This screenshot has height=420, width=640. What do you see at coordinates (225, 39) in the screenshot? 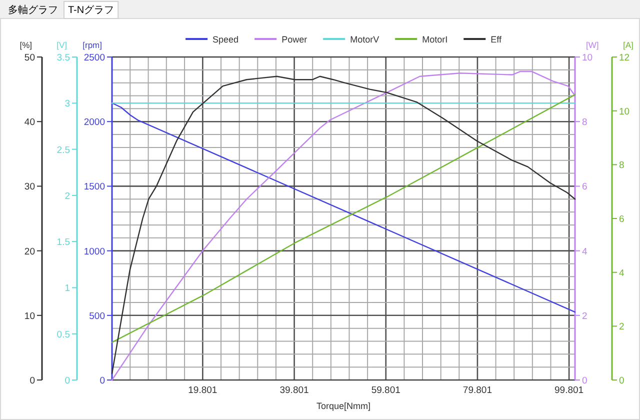
I see `legend-label: Speed` at bounding box center [225, 39].